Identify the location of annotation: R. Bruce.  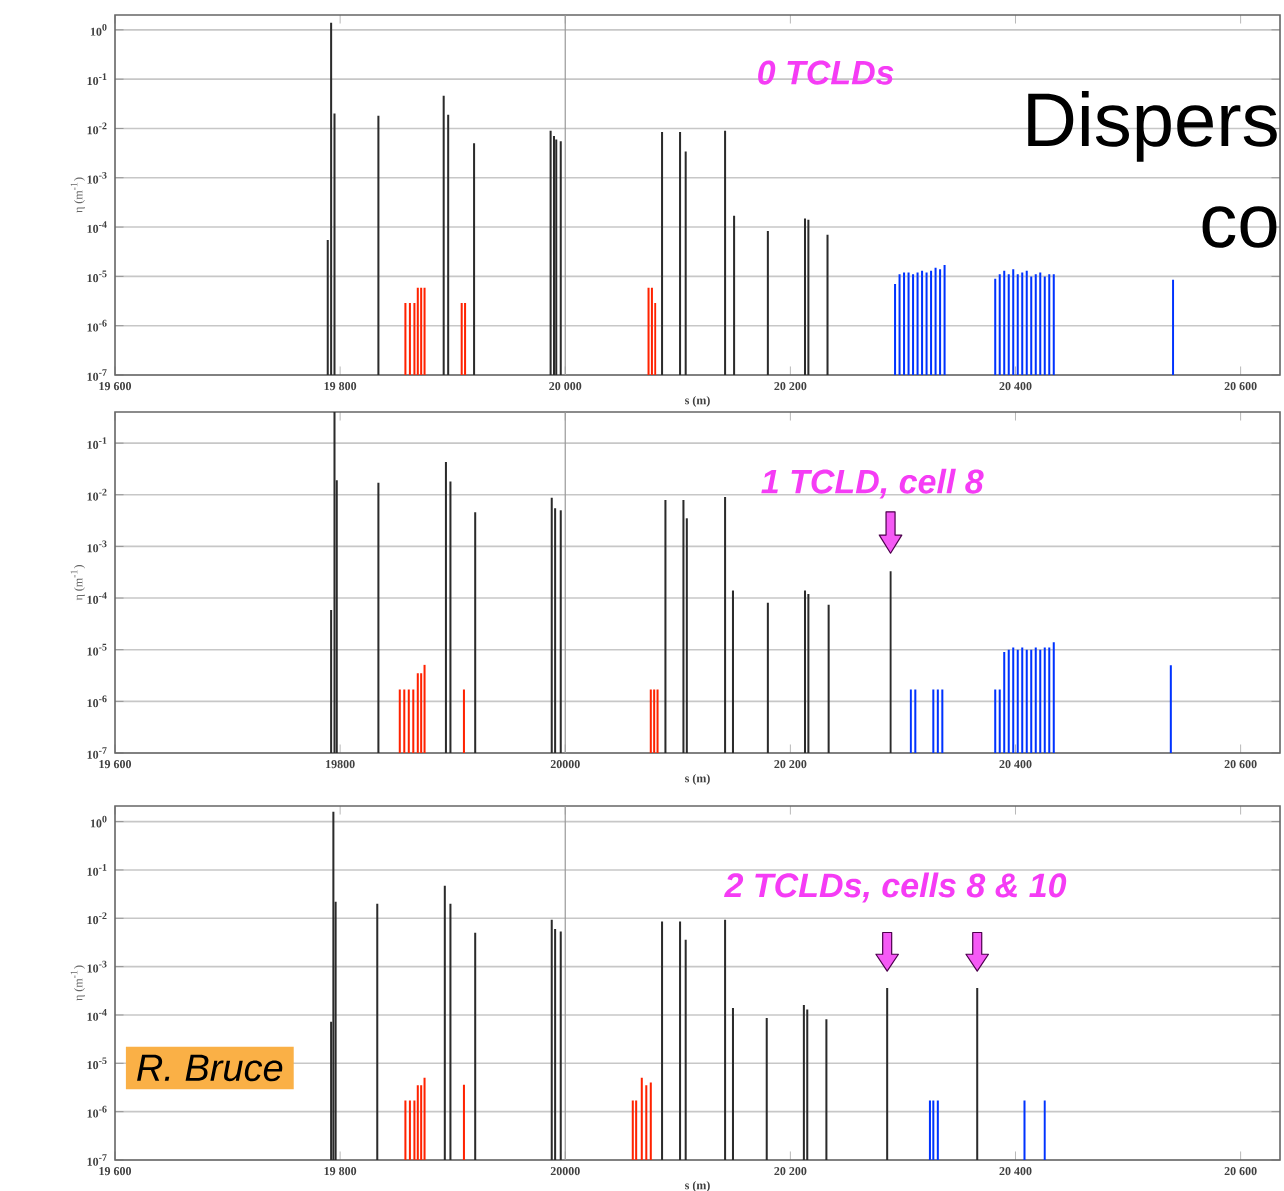
(210, 1068).